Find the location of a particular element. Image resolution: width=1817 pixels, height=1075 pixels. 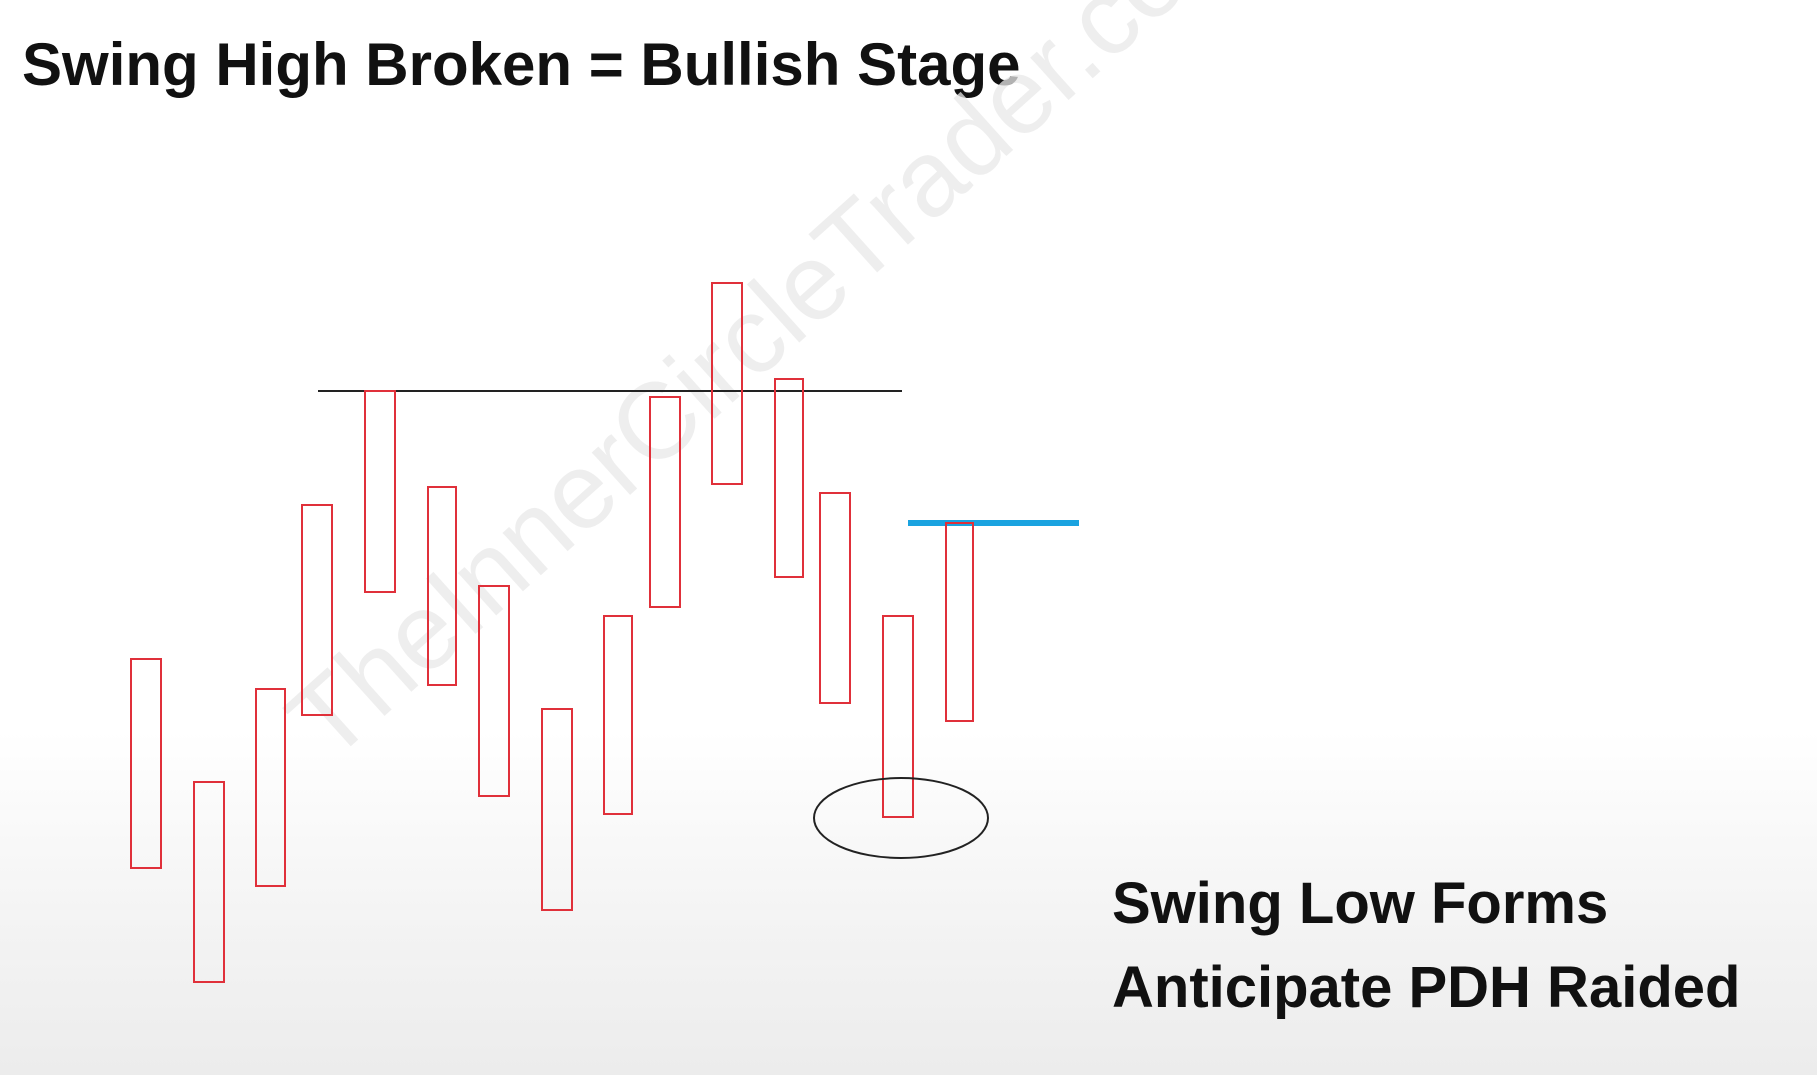

caption-line-anticipate: Anticipate PDH Raided is located at coordinates (1426, 988).